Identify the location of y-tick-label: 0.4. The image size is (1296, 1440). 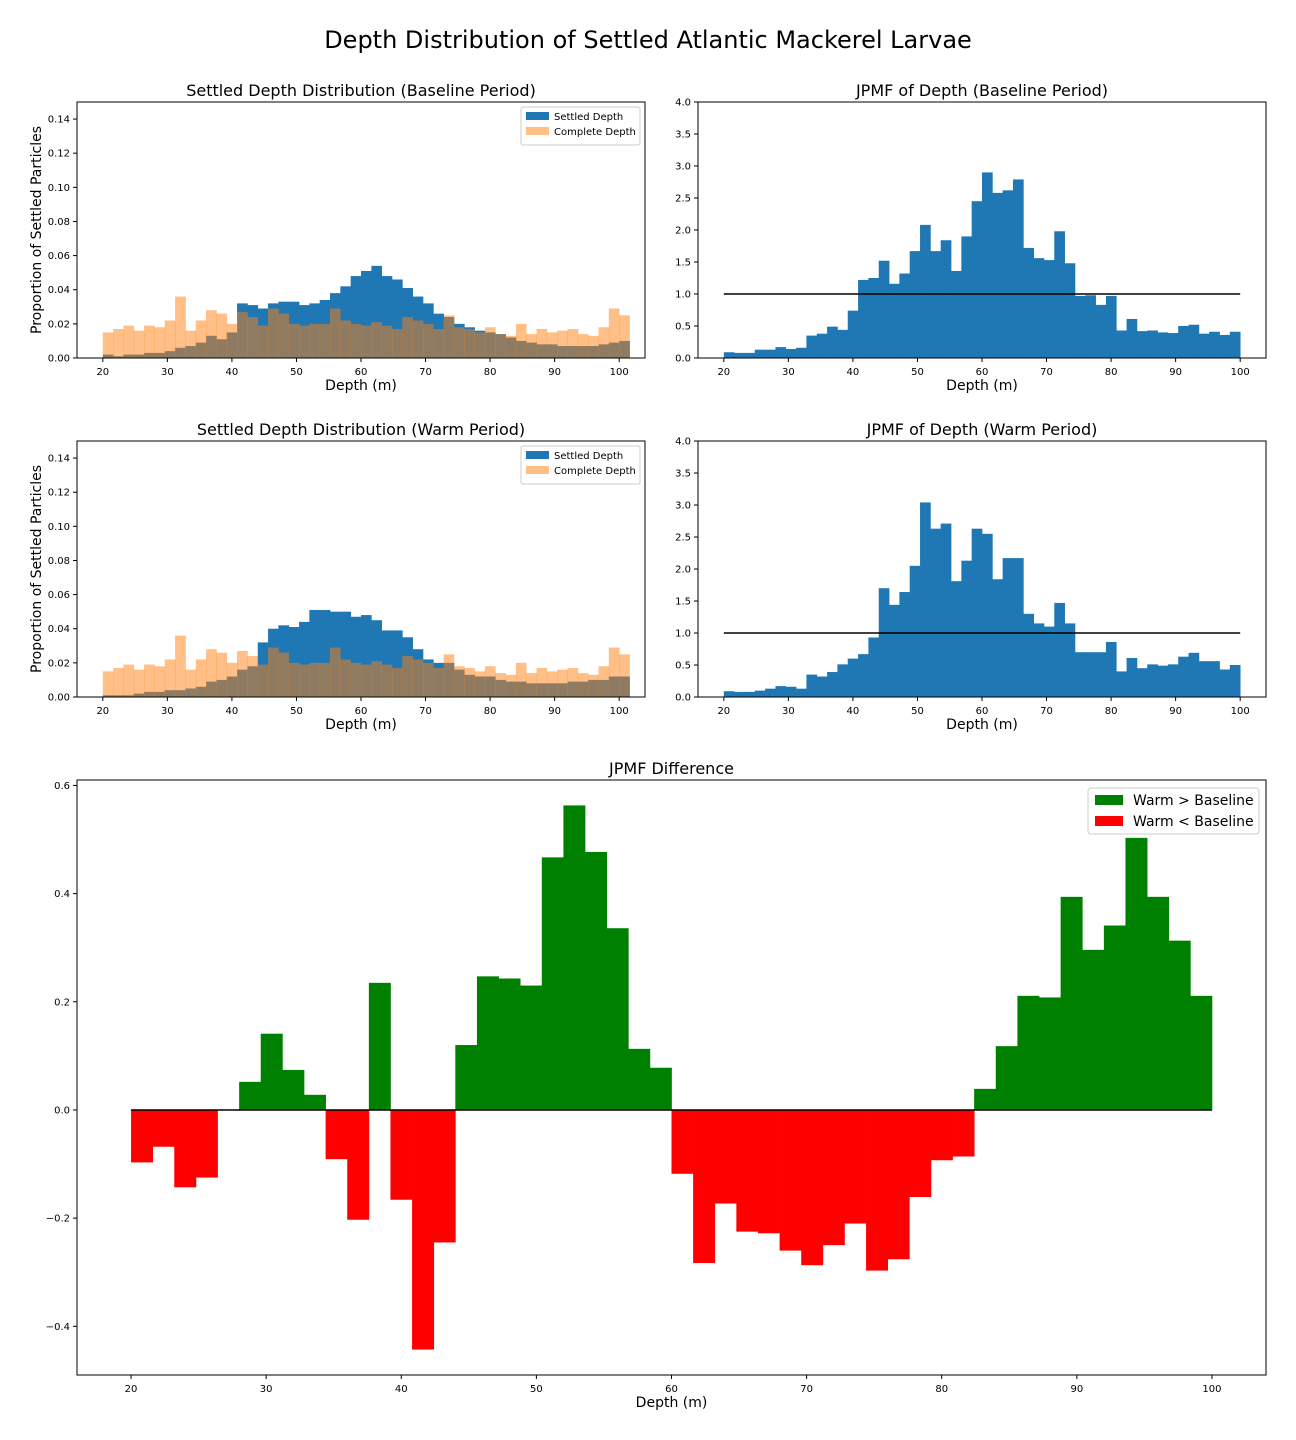
(62, 894).